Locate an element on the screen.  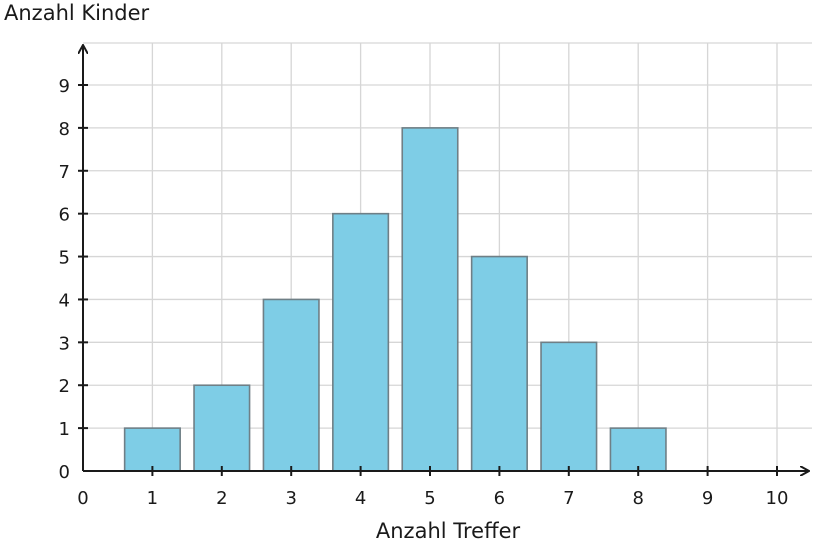
x-axis-title: Anzahl Treffer is located at coordinates (448, 531).